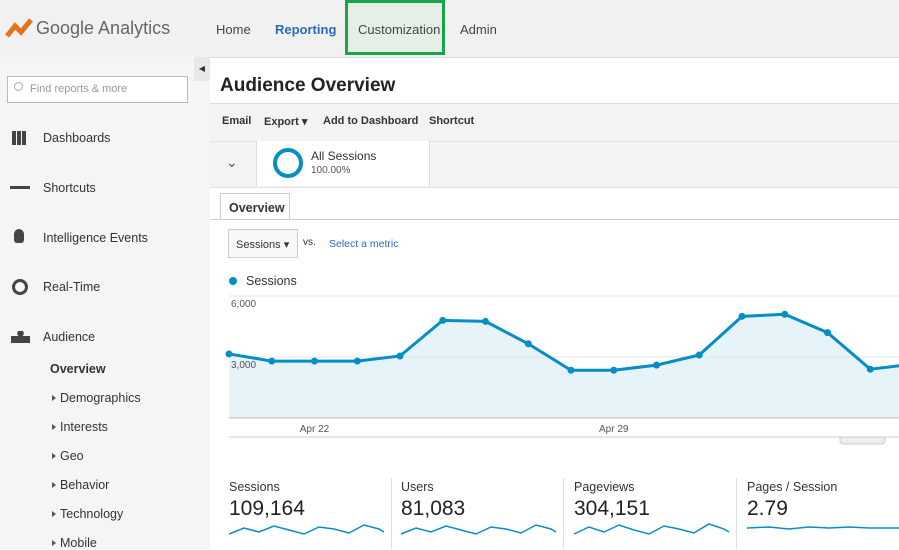  Describe the element at coordinates (19, 28) in the screenshot. I see `logo-icon` at that location.